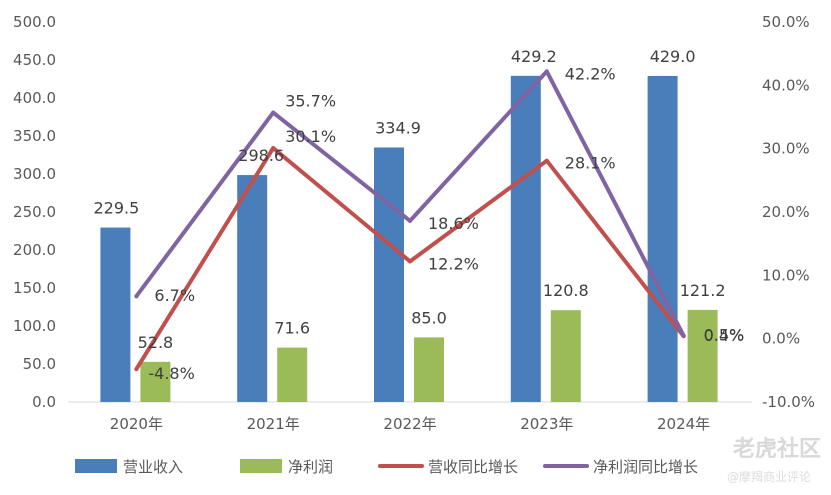 This screenshot has width=831, height=495. Describe the element at coordinates (590, 73) in the screenshot. I see `line-label-profit-growth: 42.2%` at that location.